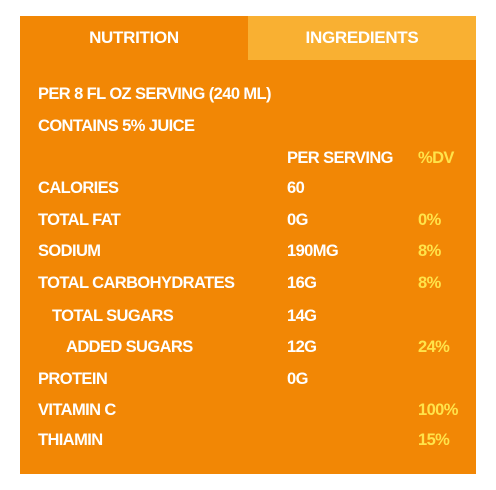 The image size is (496, 490). I want to click on nutrient-label: TOTAL FAT, so click(79, 220).